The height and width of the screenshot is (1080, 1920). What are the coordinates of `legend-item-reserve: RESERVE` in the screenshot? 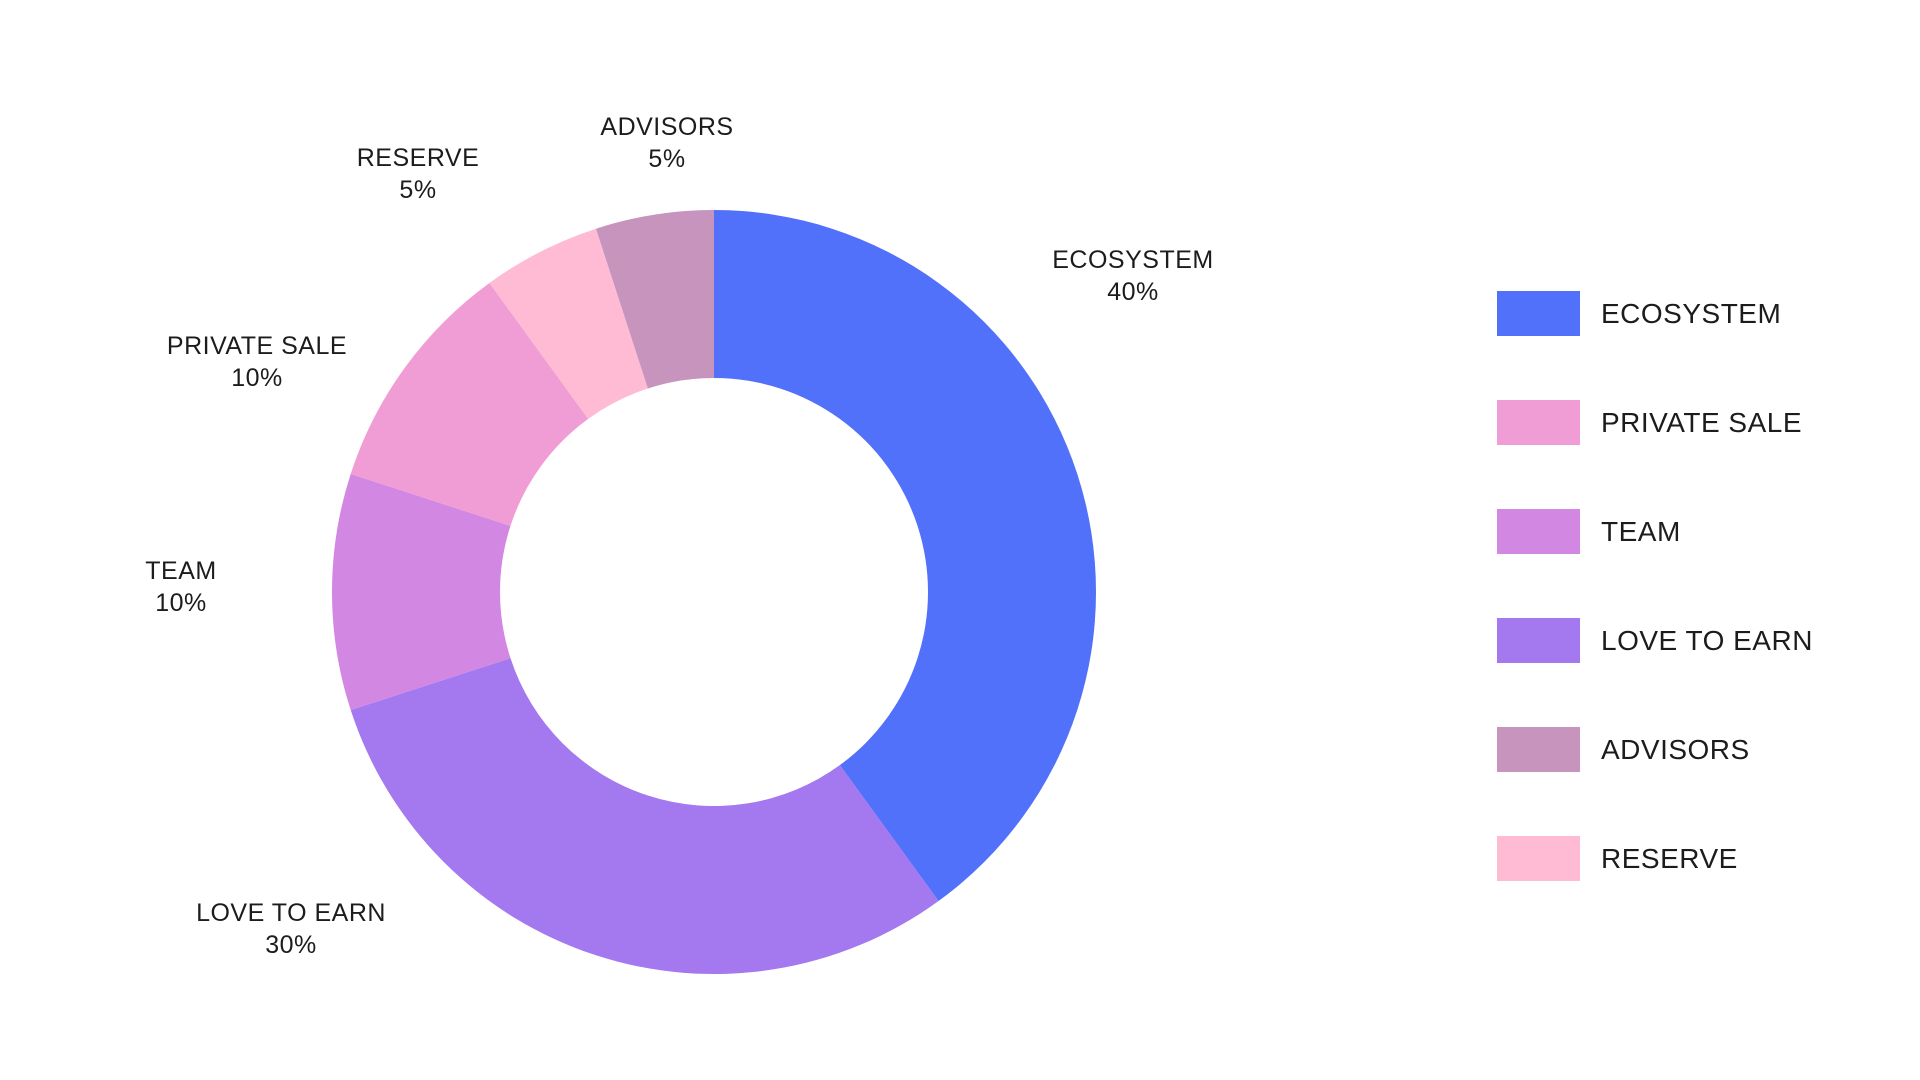 It's located at (1617, 858).